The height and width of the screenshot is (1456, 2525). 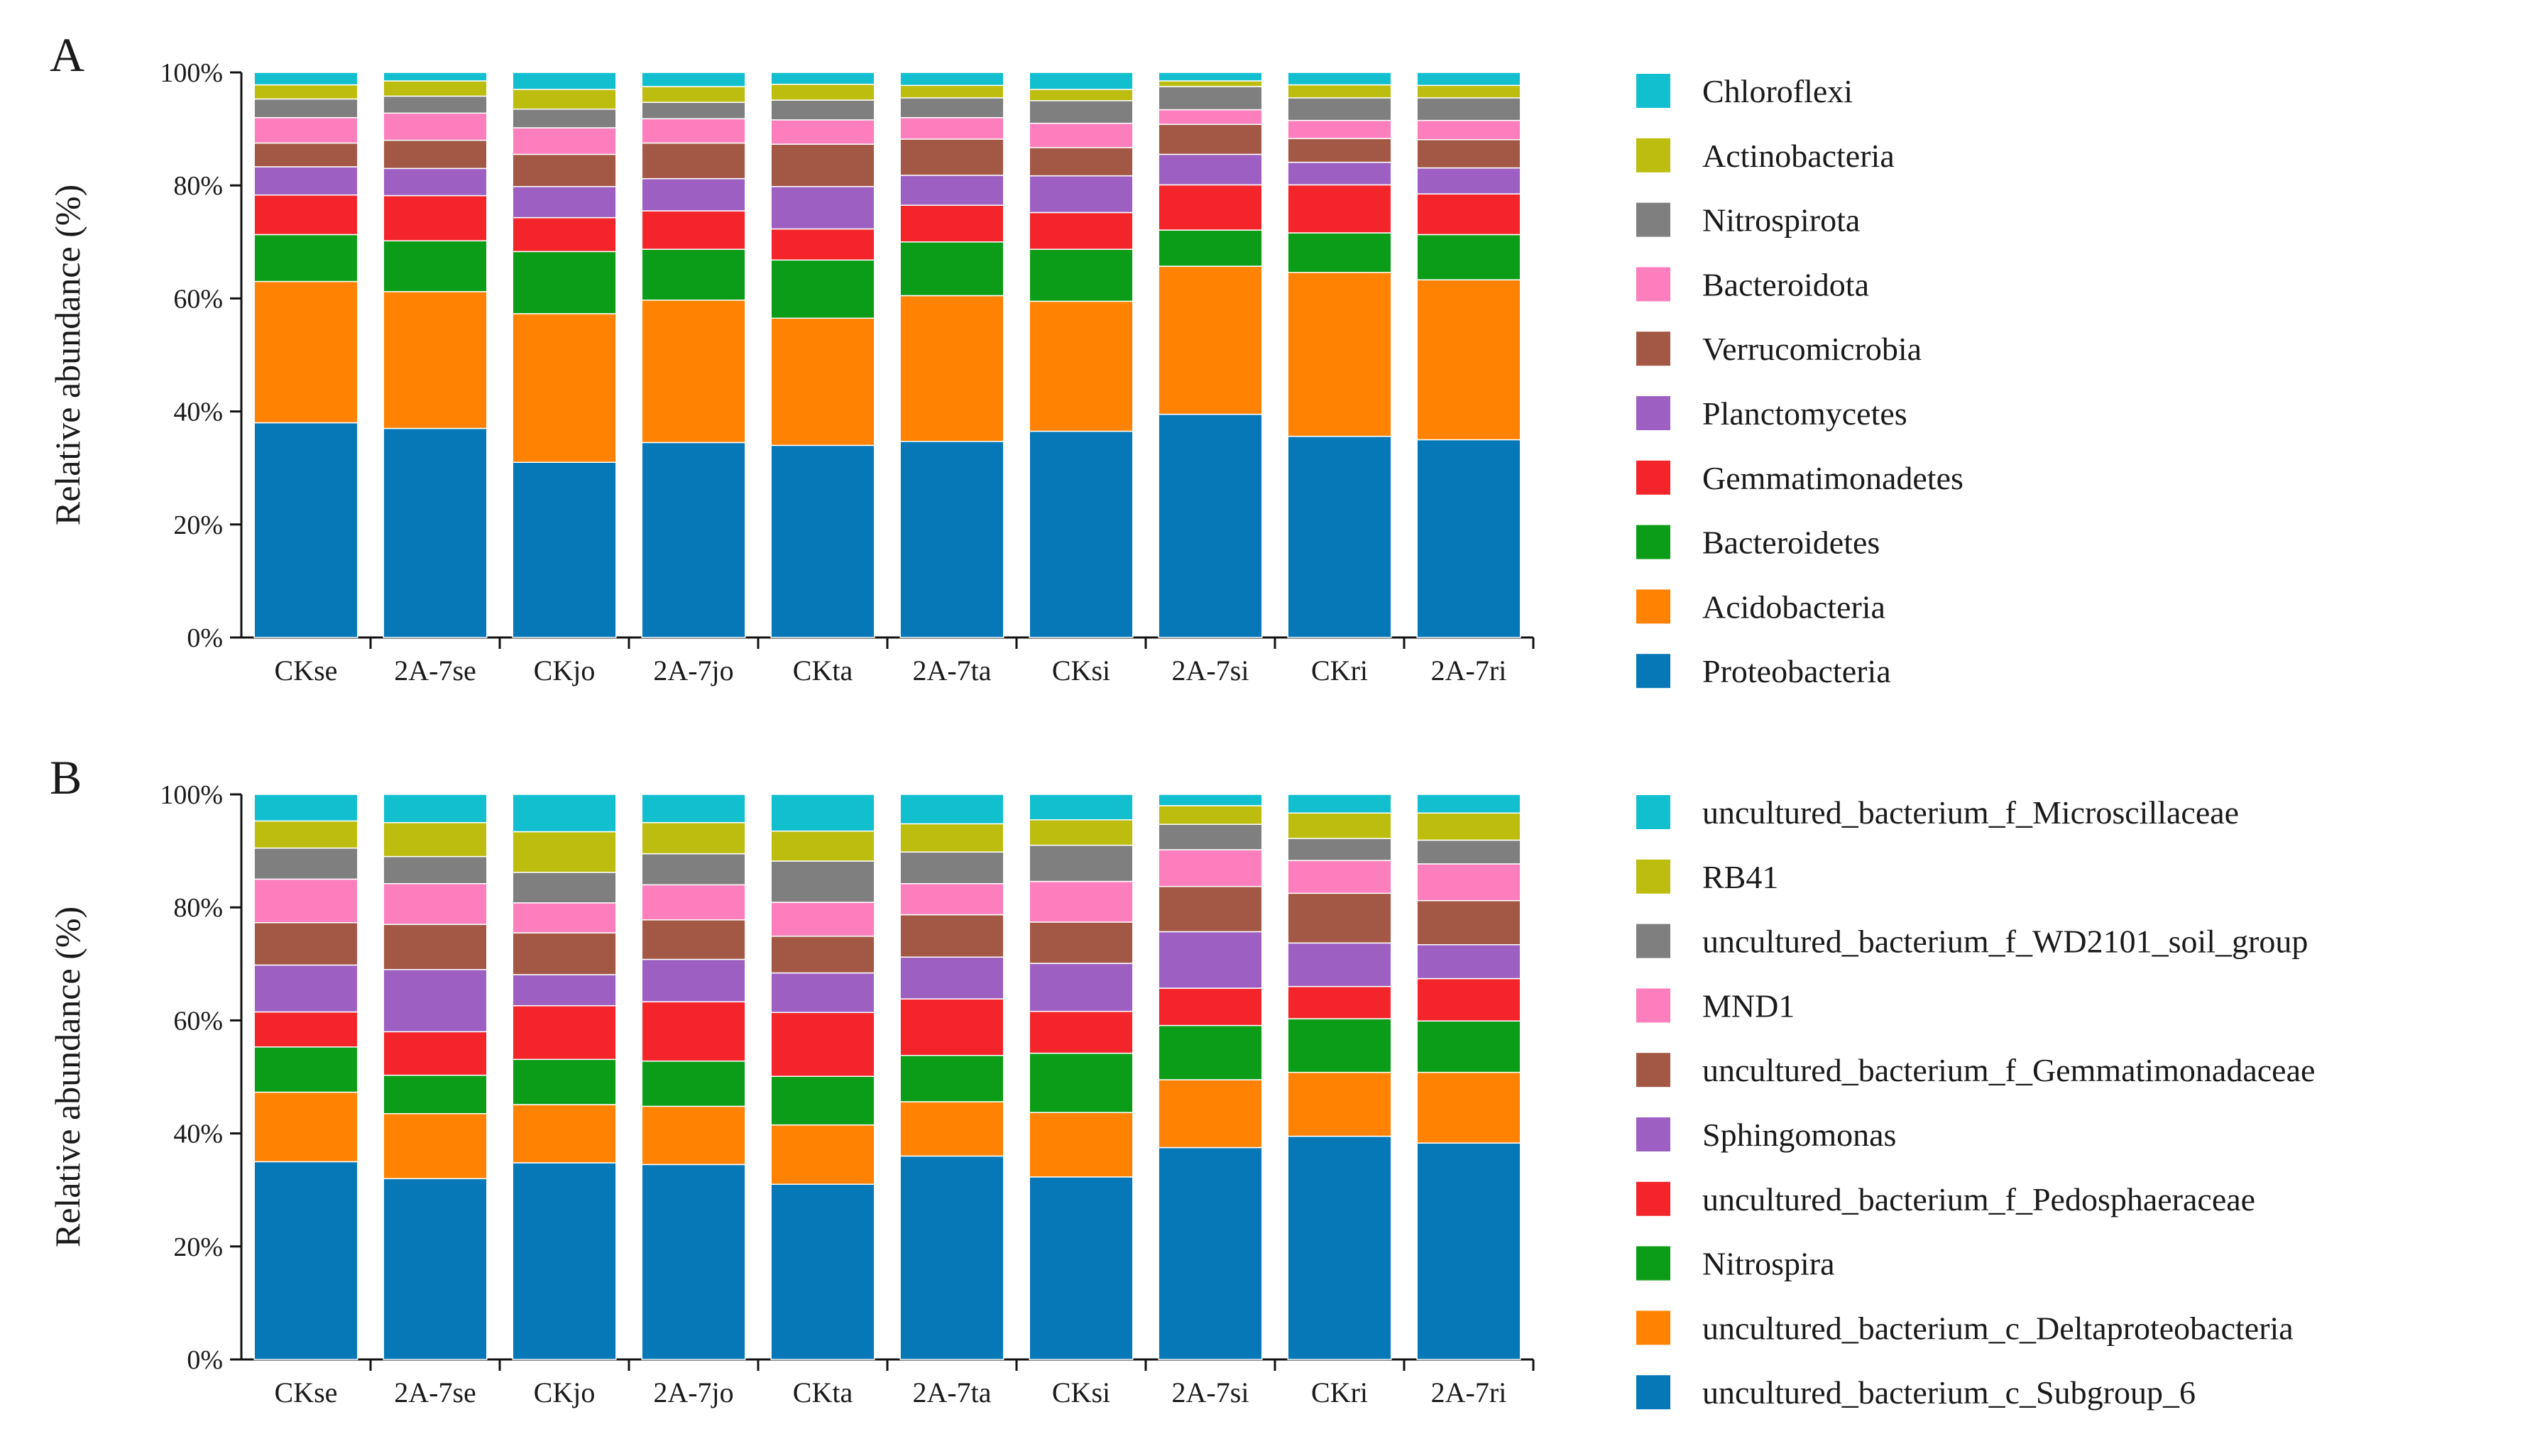 I want to click on x-tick-label: 2A-7si, so click(x=1210, y=671).